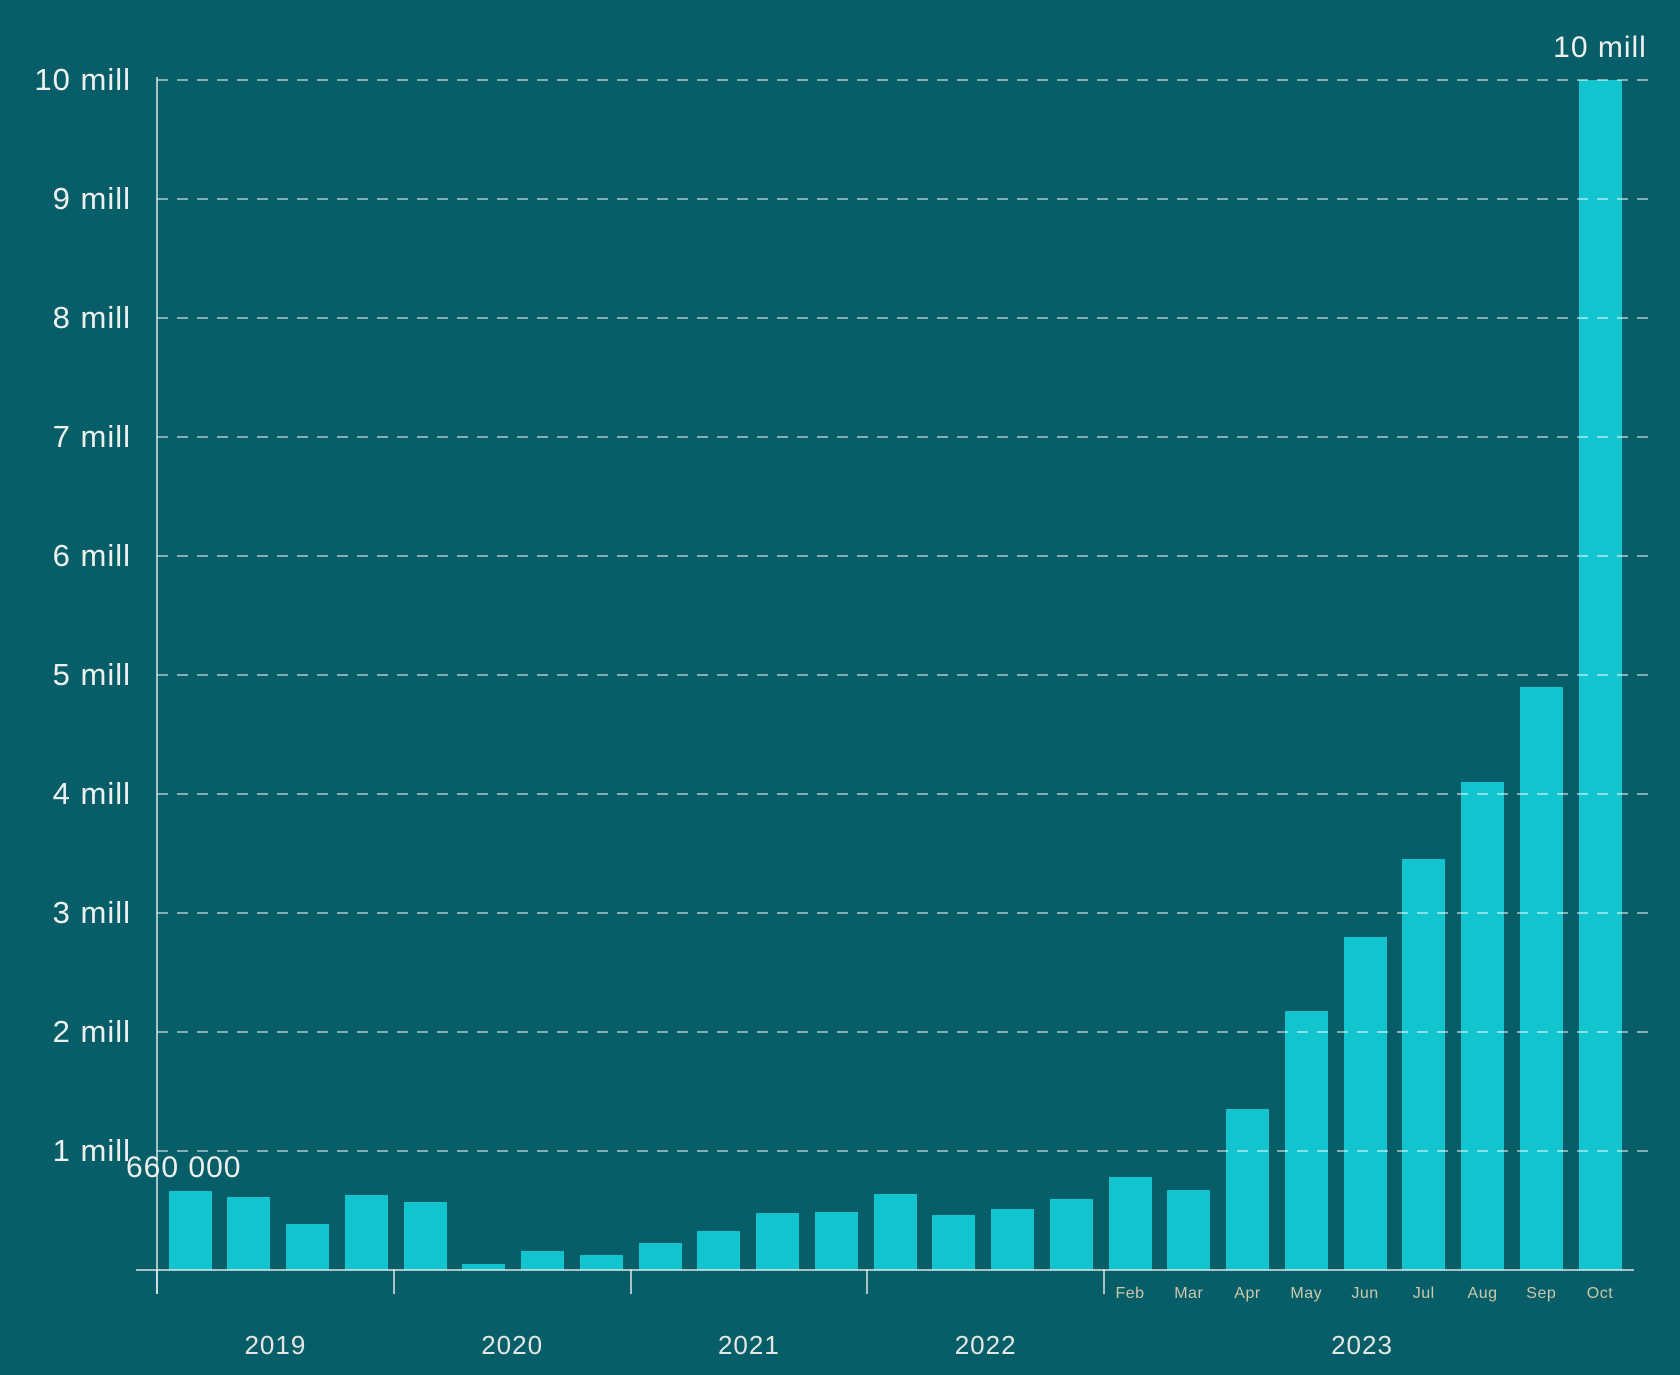 The image size is (1680, 1375). Describe the element at coordinates (91, 674) in the screenshot. I see `y-axis-label: 5 mill` at that location.